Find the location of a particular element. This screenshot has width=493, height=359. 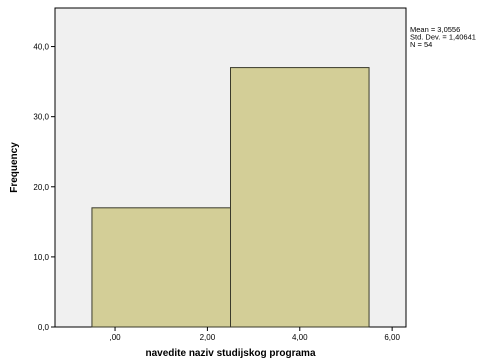

x-axis-title: navedite naziv studijskog programa is located at coordinates (230, 353).